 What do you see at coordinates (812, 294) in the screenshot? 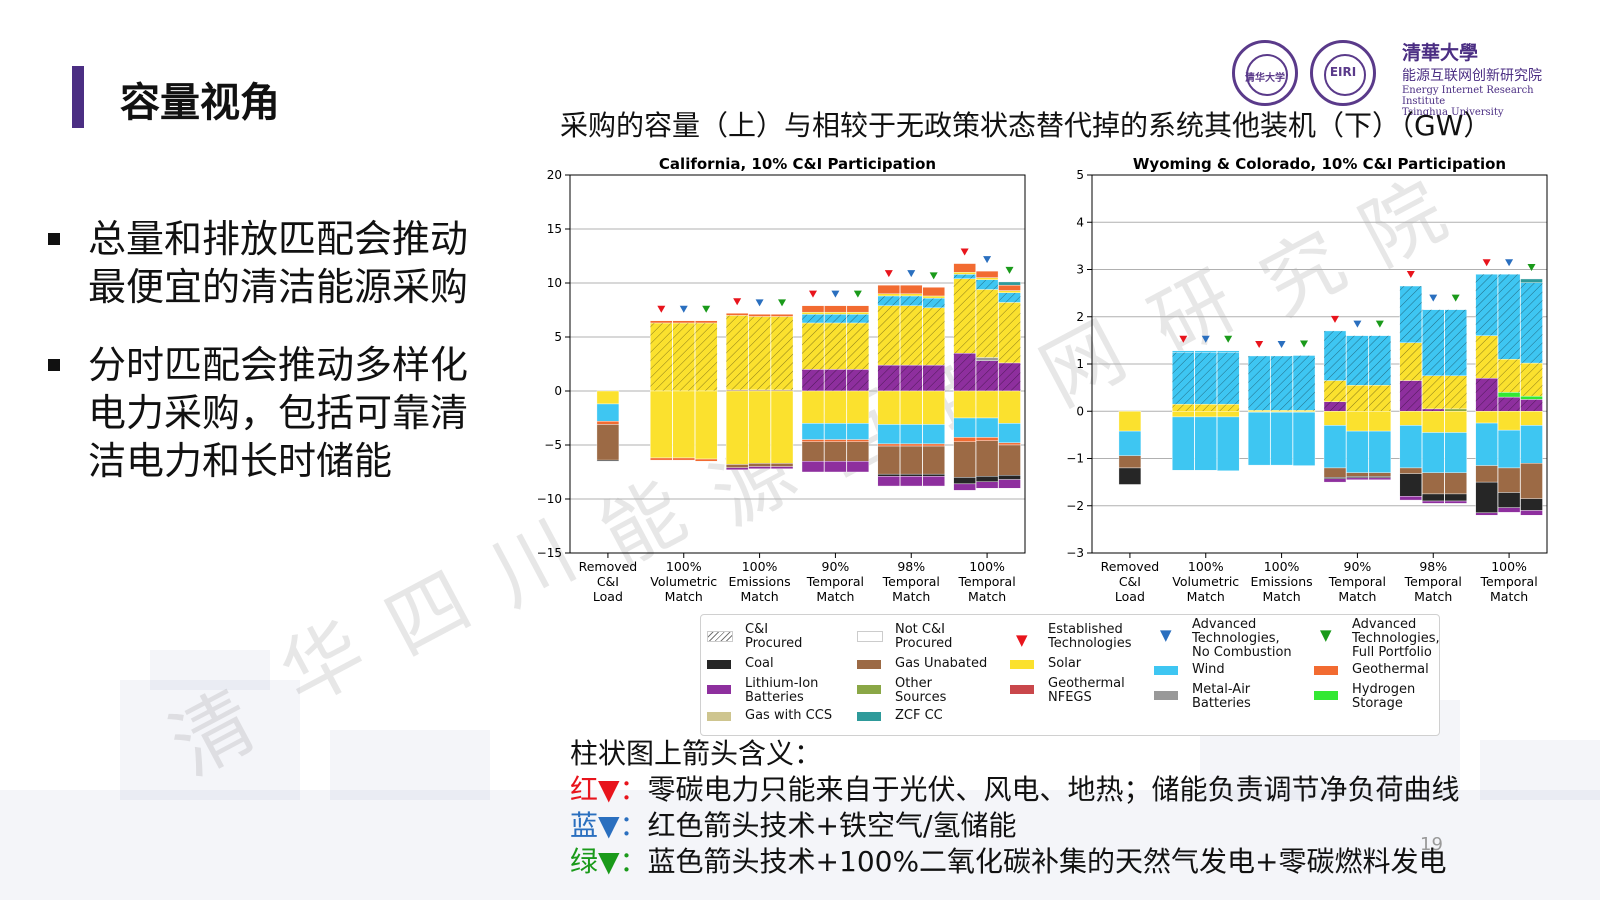
I see `arrow-red-icon` at bounding box center [812, 294].